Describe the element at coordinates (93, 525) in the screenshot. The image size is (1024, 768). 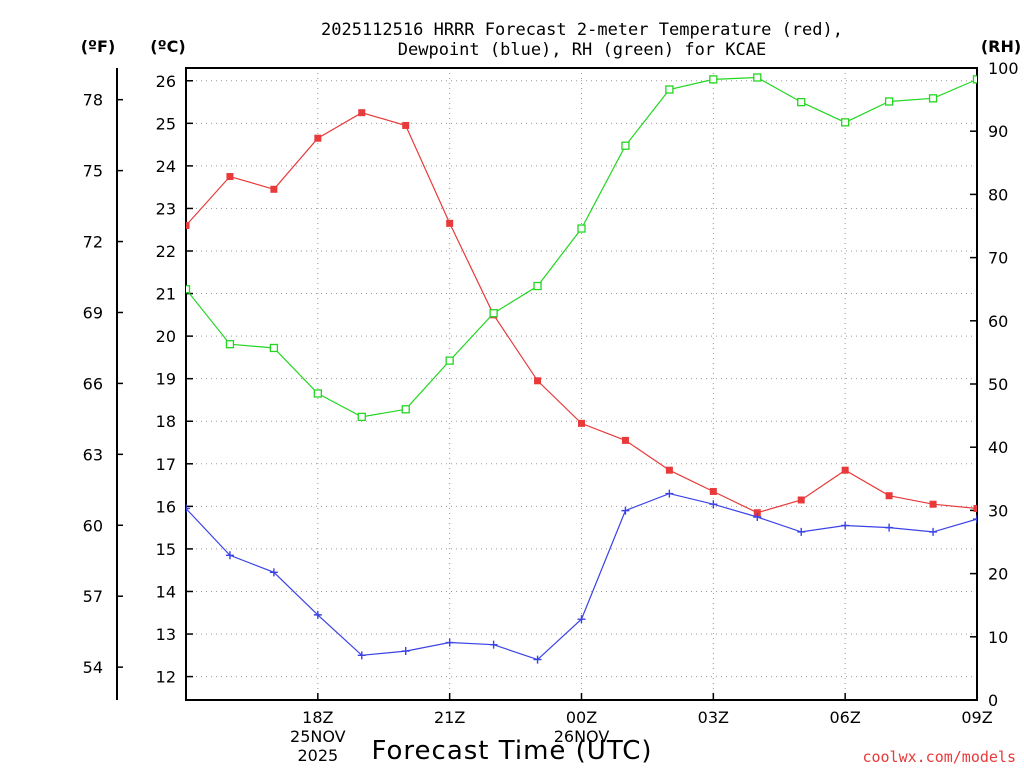
I see `fahrenheit-tick-label: 60` at that location.